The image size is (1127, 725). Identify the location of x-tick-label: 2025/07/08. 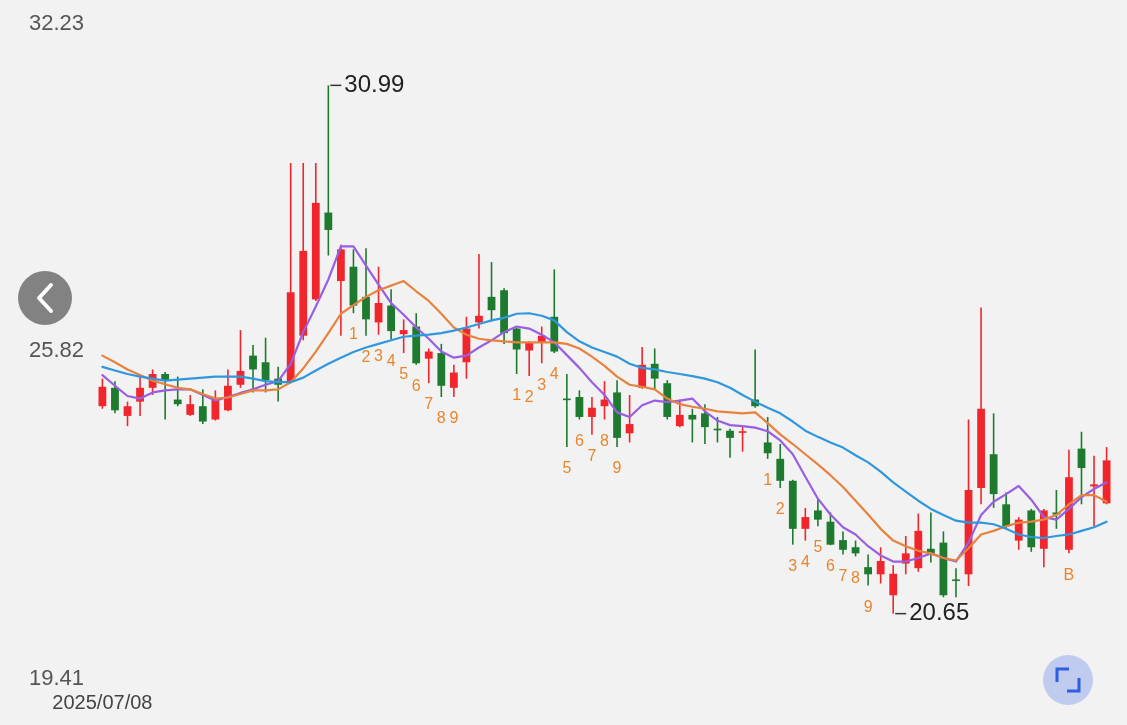
(102, 702).